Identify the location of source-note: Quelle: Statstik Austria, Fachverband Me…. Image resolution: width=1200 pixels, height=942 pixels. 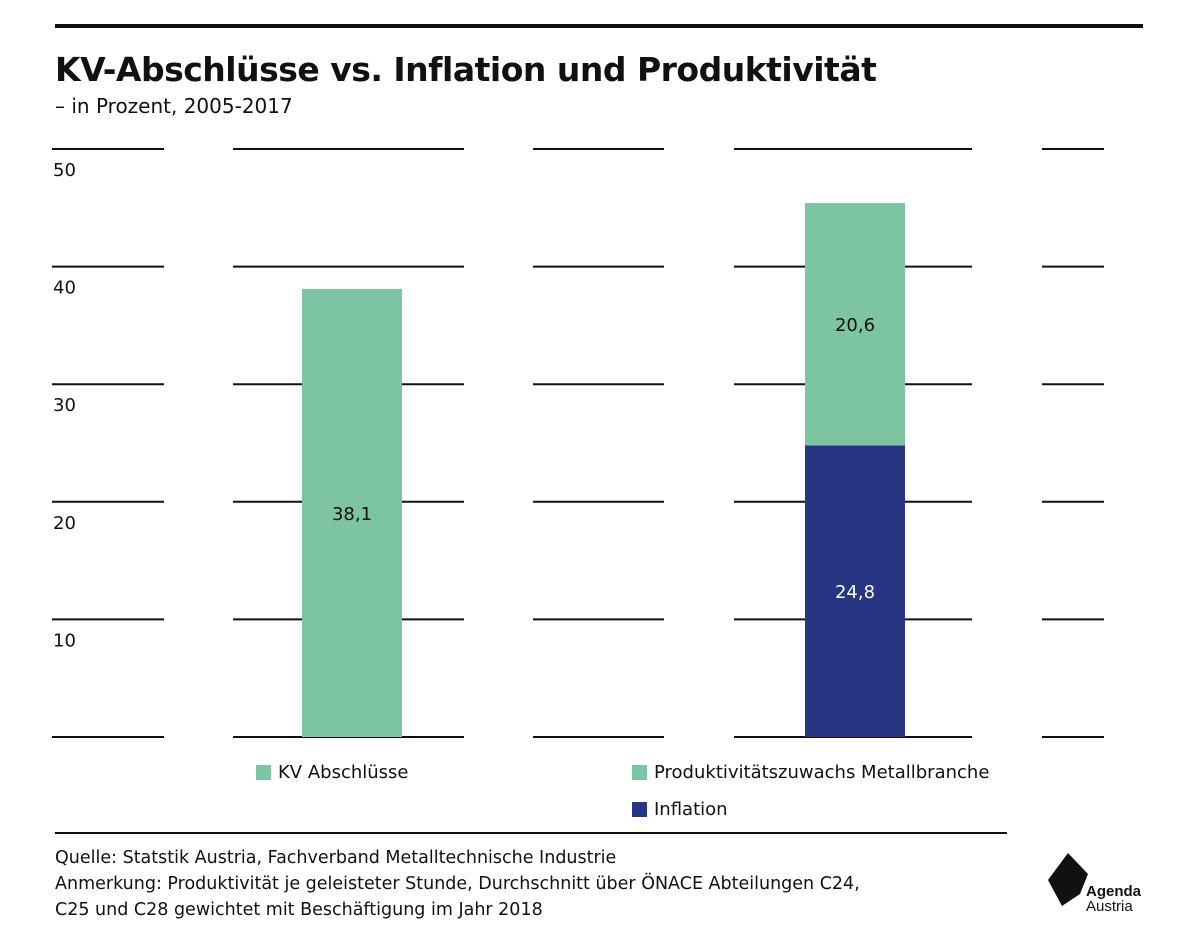
(336, 858).